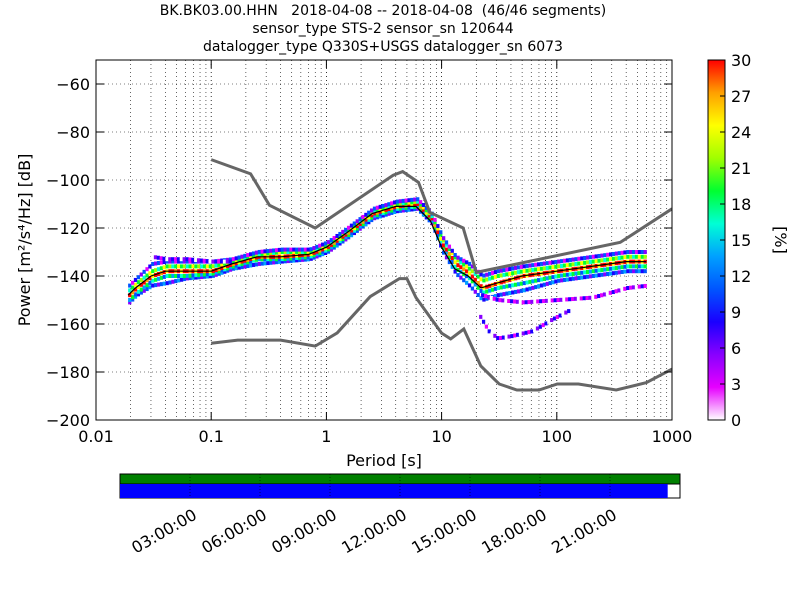 Image resolution: width=800 pixels, height=600 pixels. I want to click on timeline-tick-label: 18:00:00, so click(514, 531).